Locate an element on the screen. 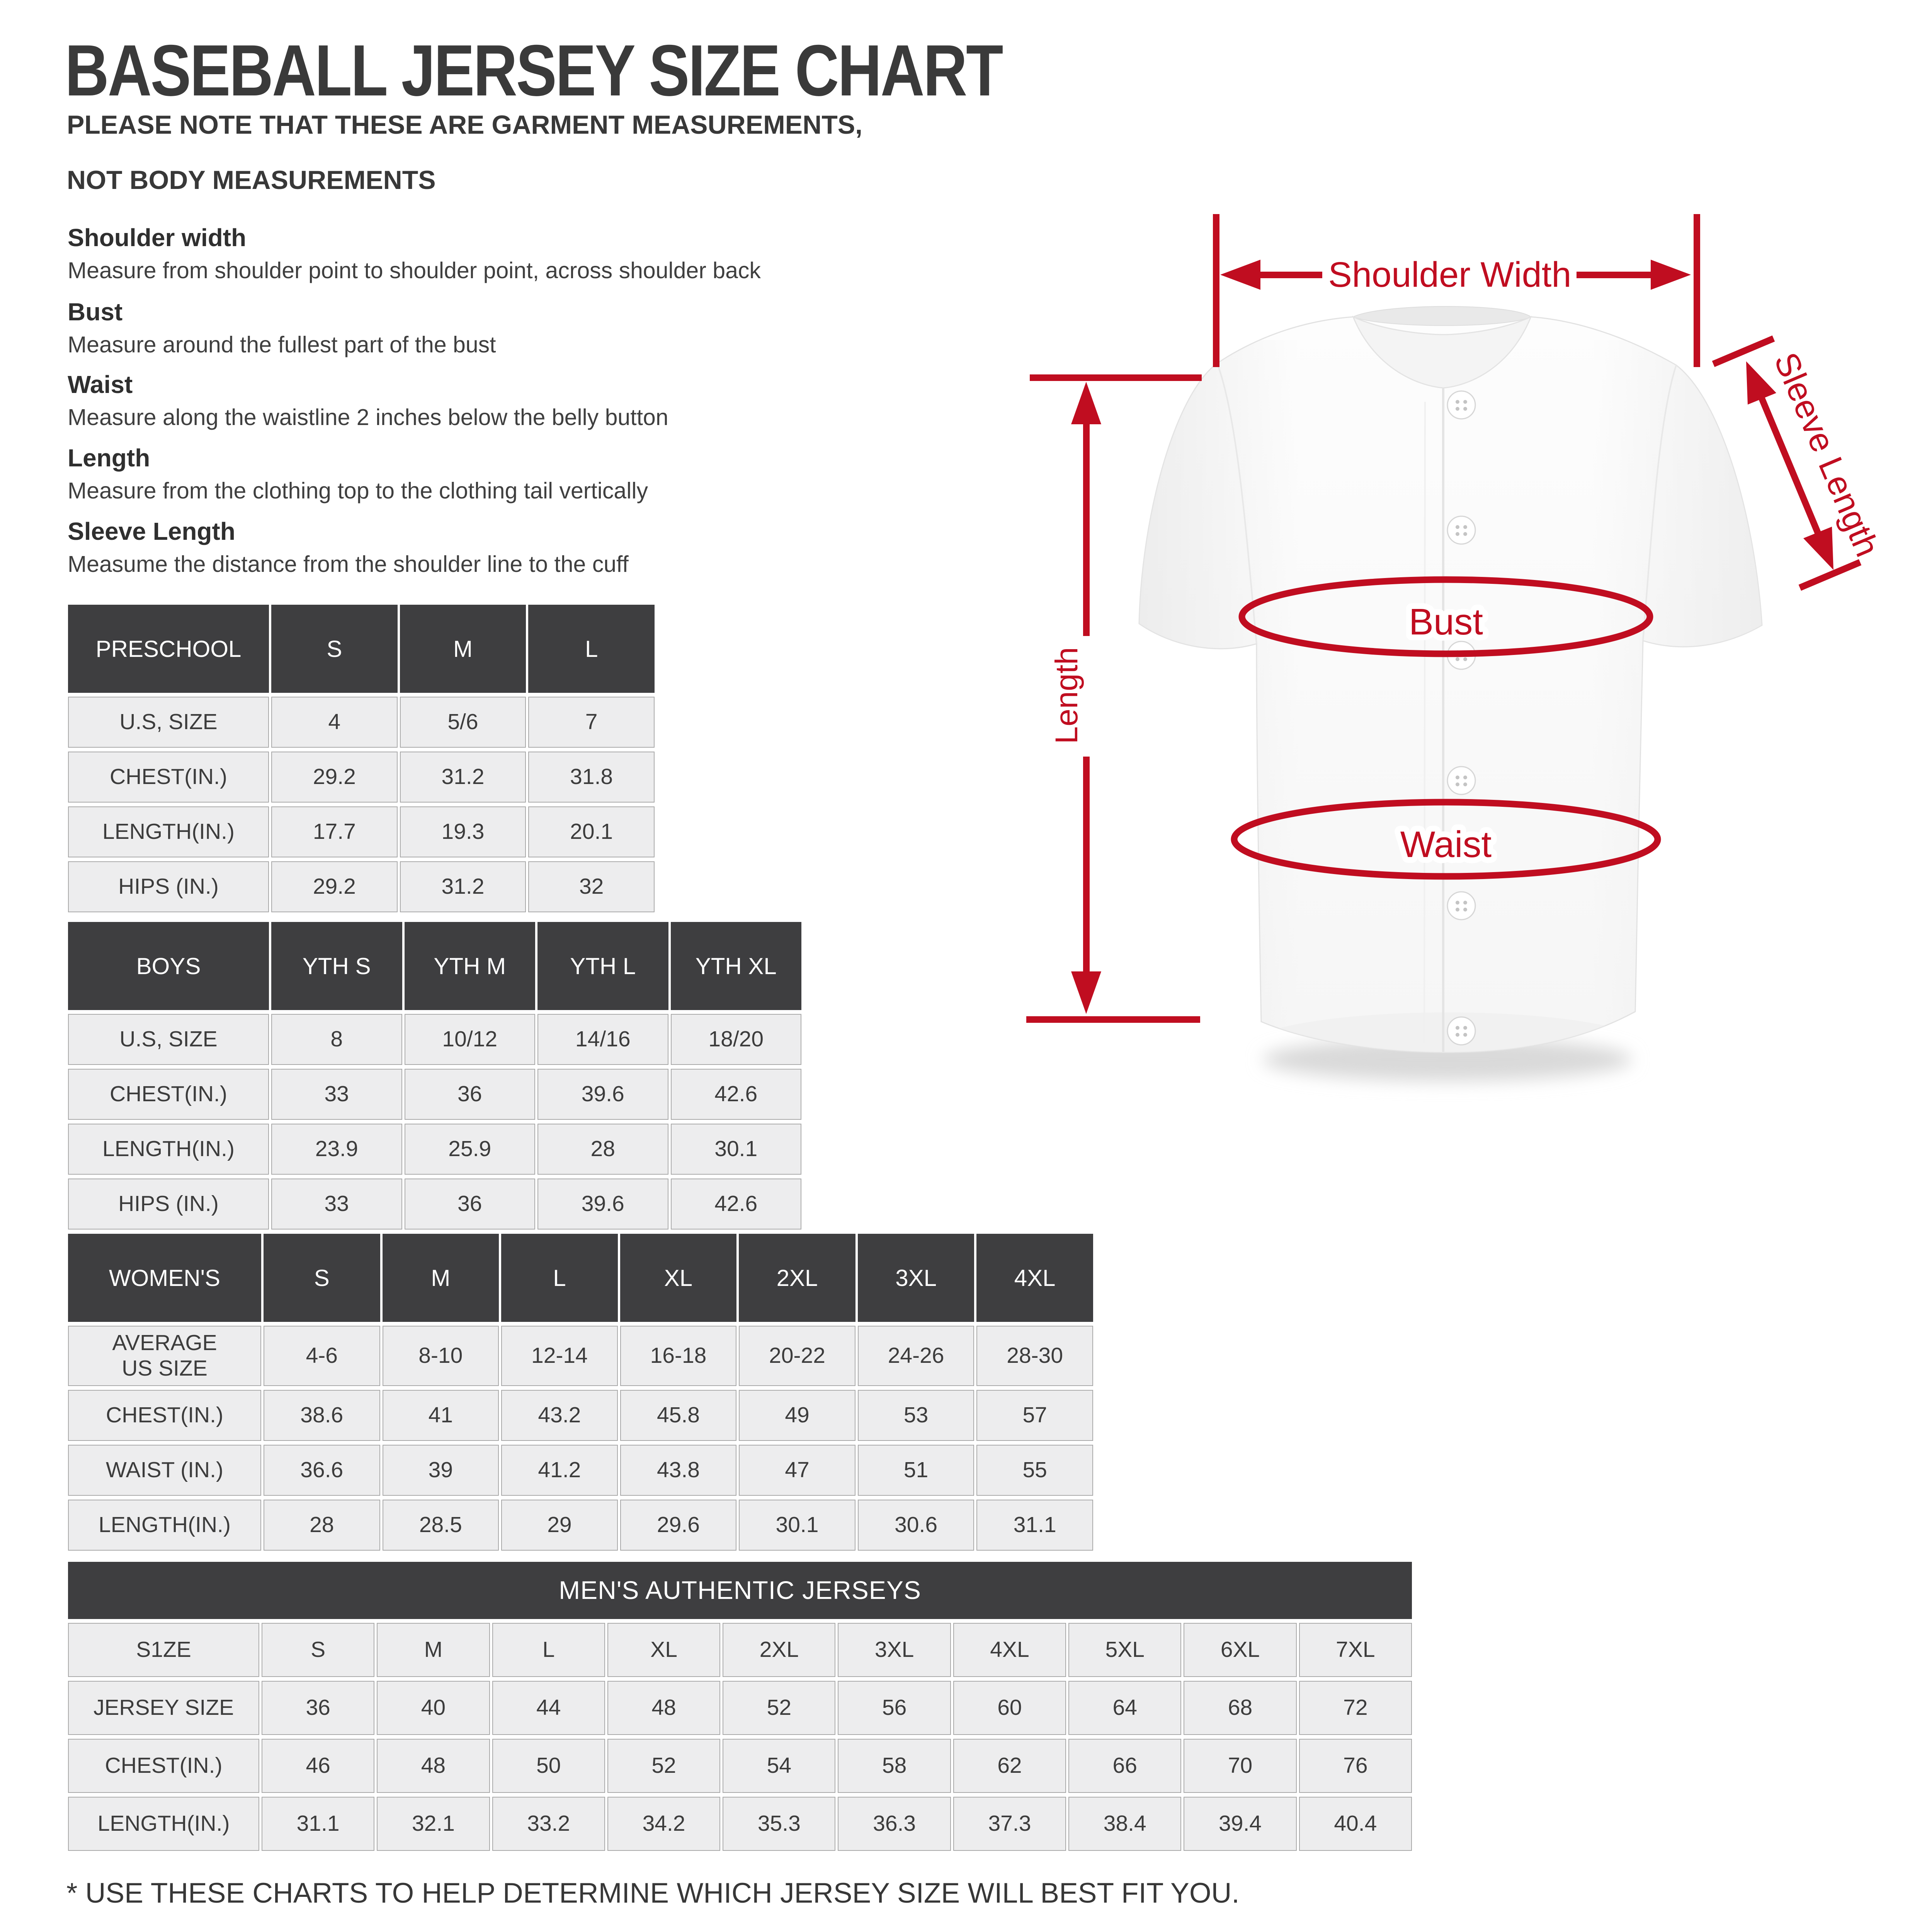 The height and width of the screenshot is (1932, 1932). jersey-buttons is located at coordinates (1461, 718).